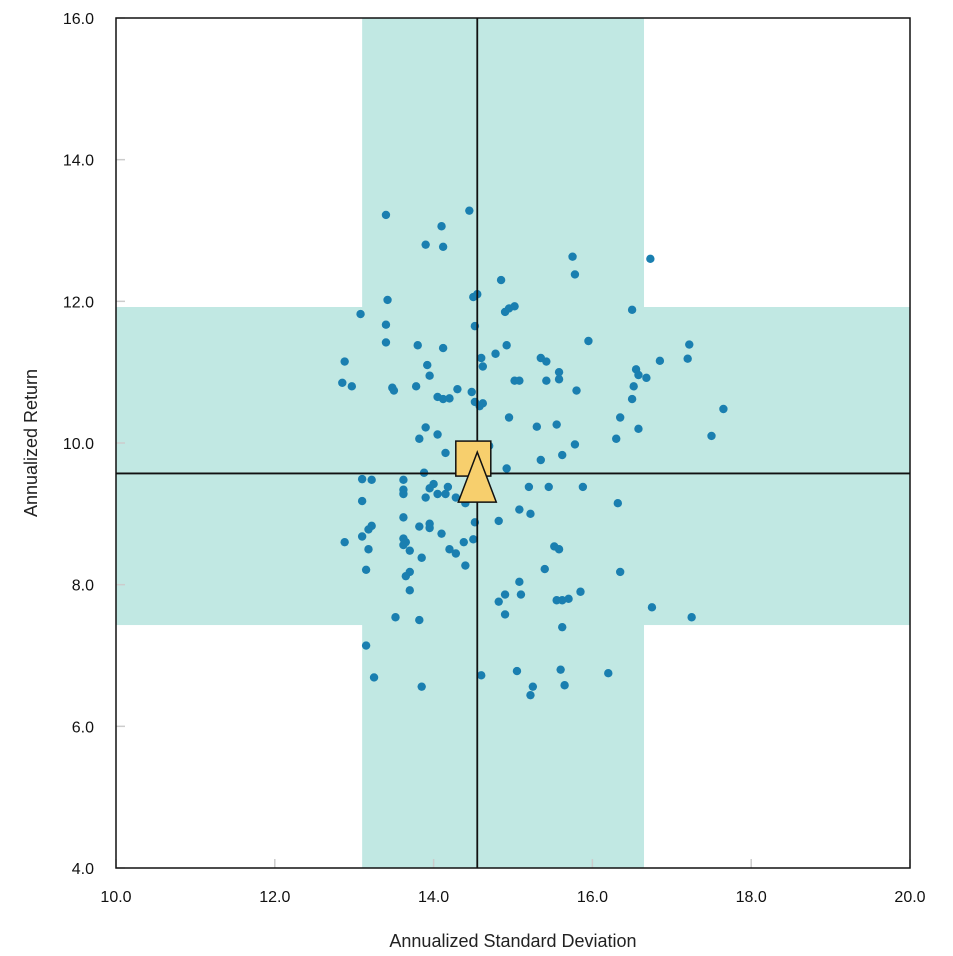 This screenshot has width=953, height=956. I want to click on y-axis-label: Annualized Return, so click(31, 443).